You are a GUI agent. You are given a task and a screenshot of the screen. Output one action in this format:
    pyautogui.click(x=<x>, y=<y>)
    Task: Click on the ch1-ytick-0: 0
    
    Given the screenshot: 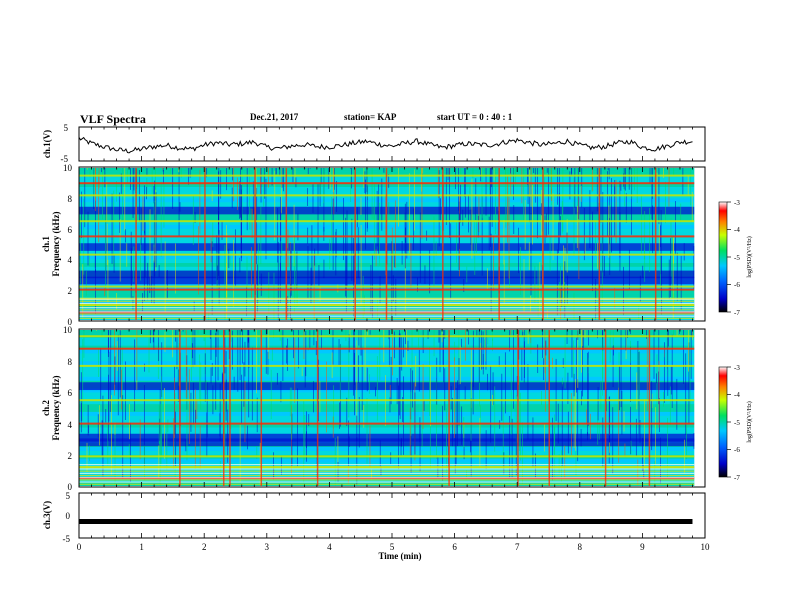 What is the action you would take?
    pyautogui.click(x=70, y=322)
    